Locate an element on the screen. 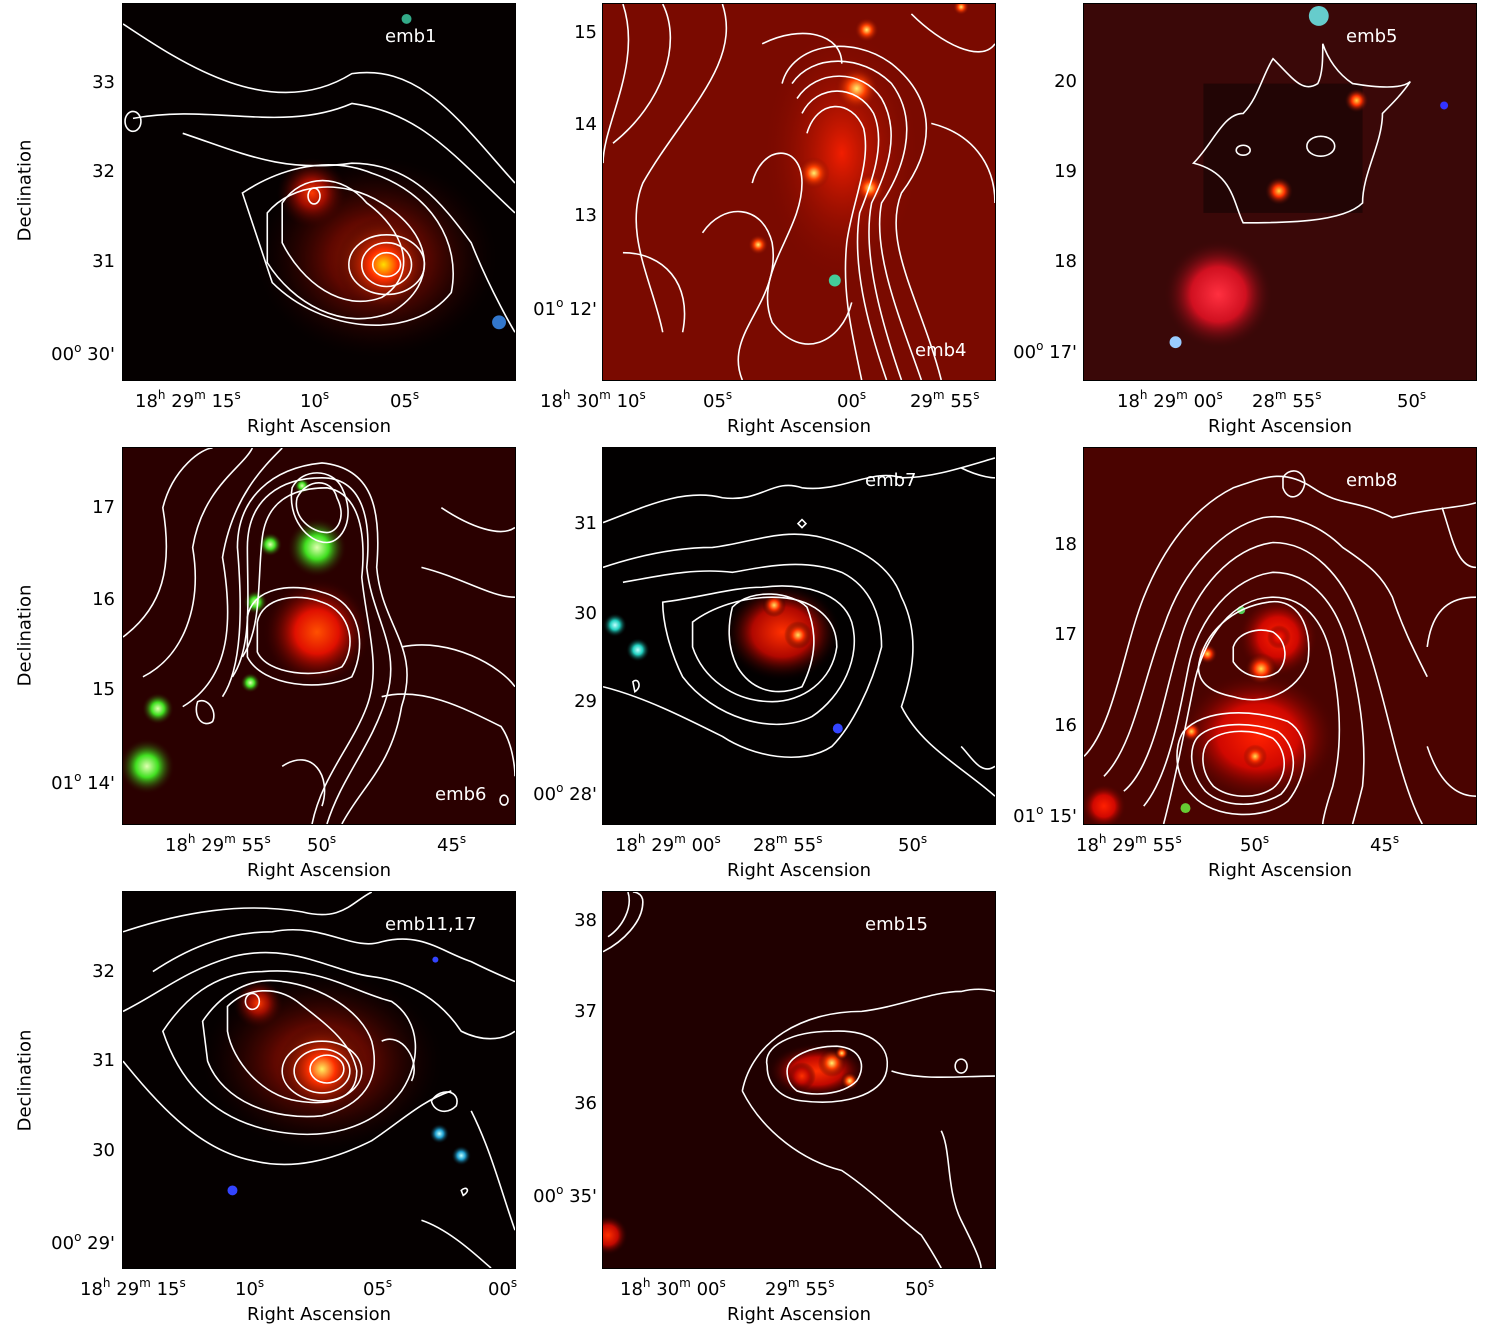  ytick: 00o 28' is located at coordinates (565, 793).